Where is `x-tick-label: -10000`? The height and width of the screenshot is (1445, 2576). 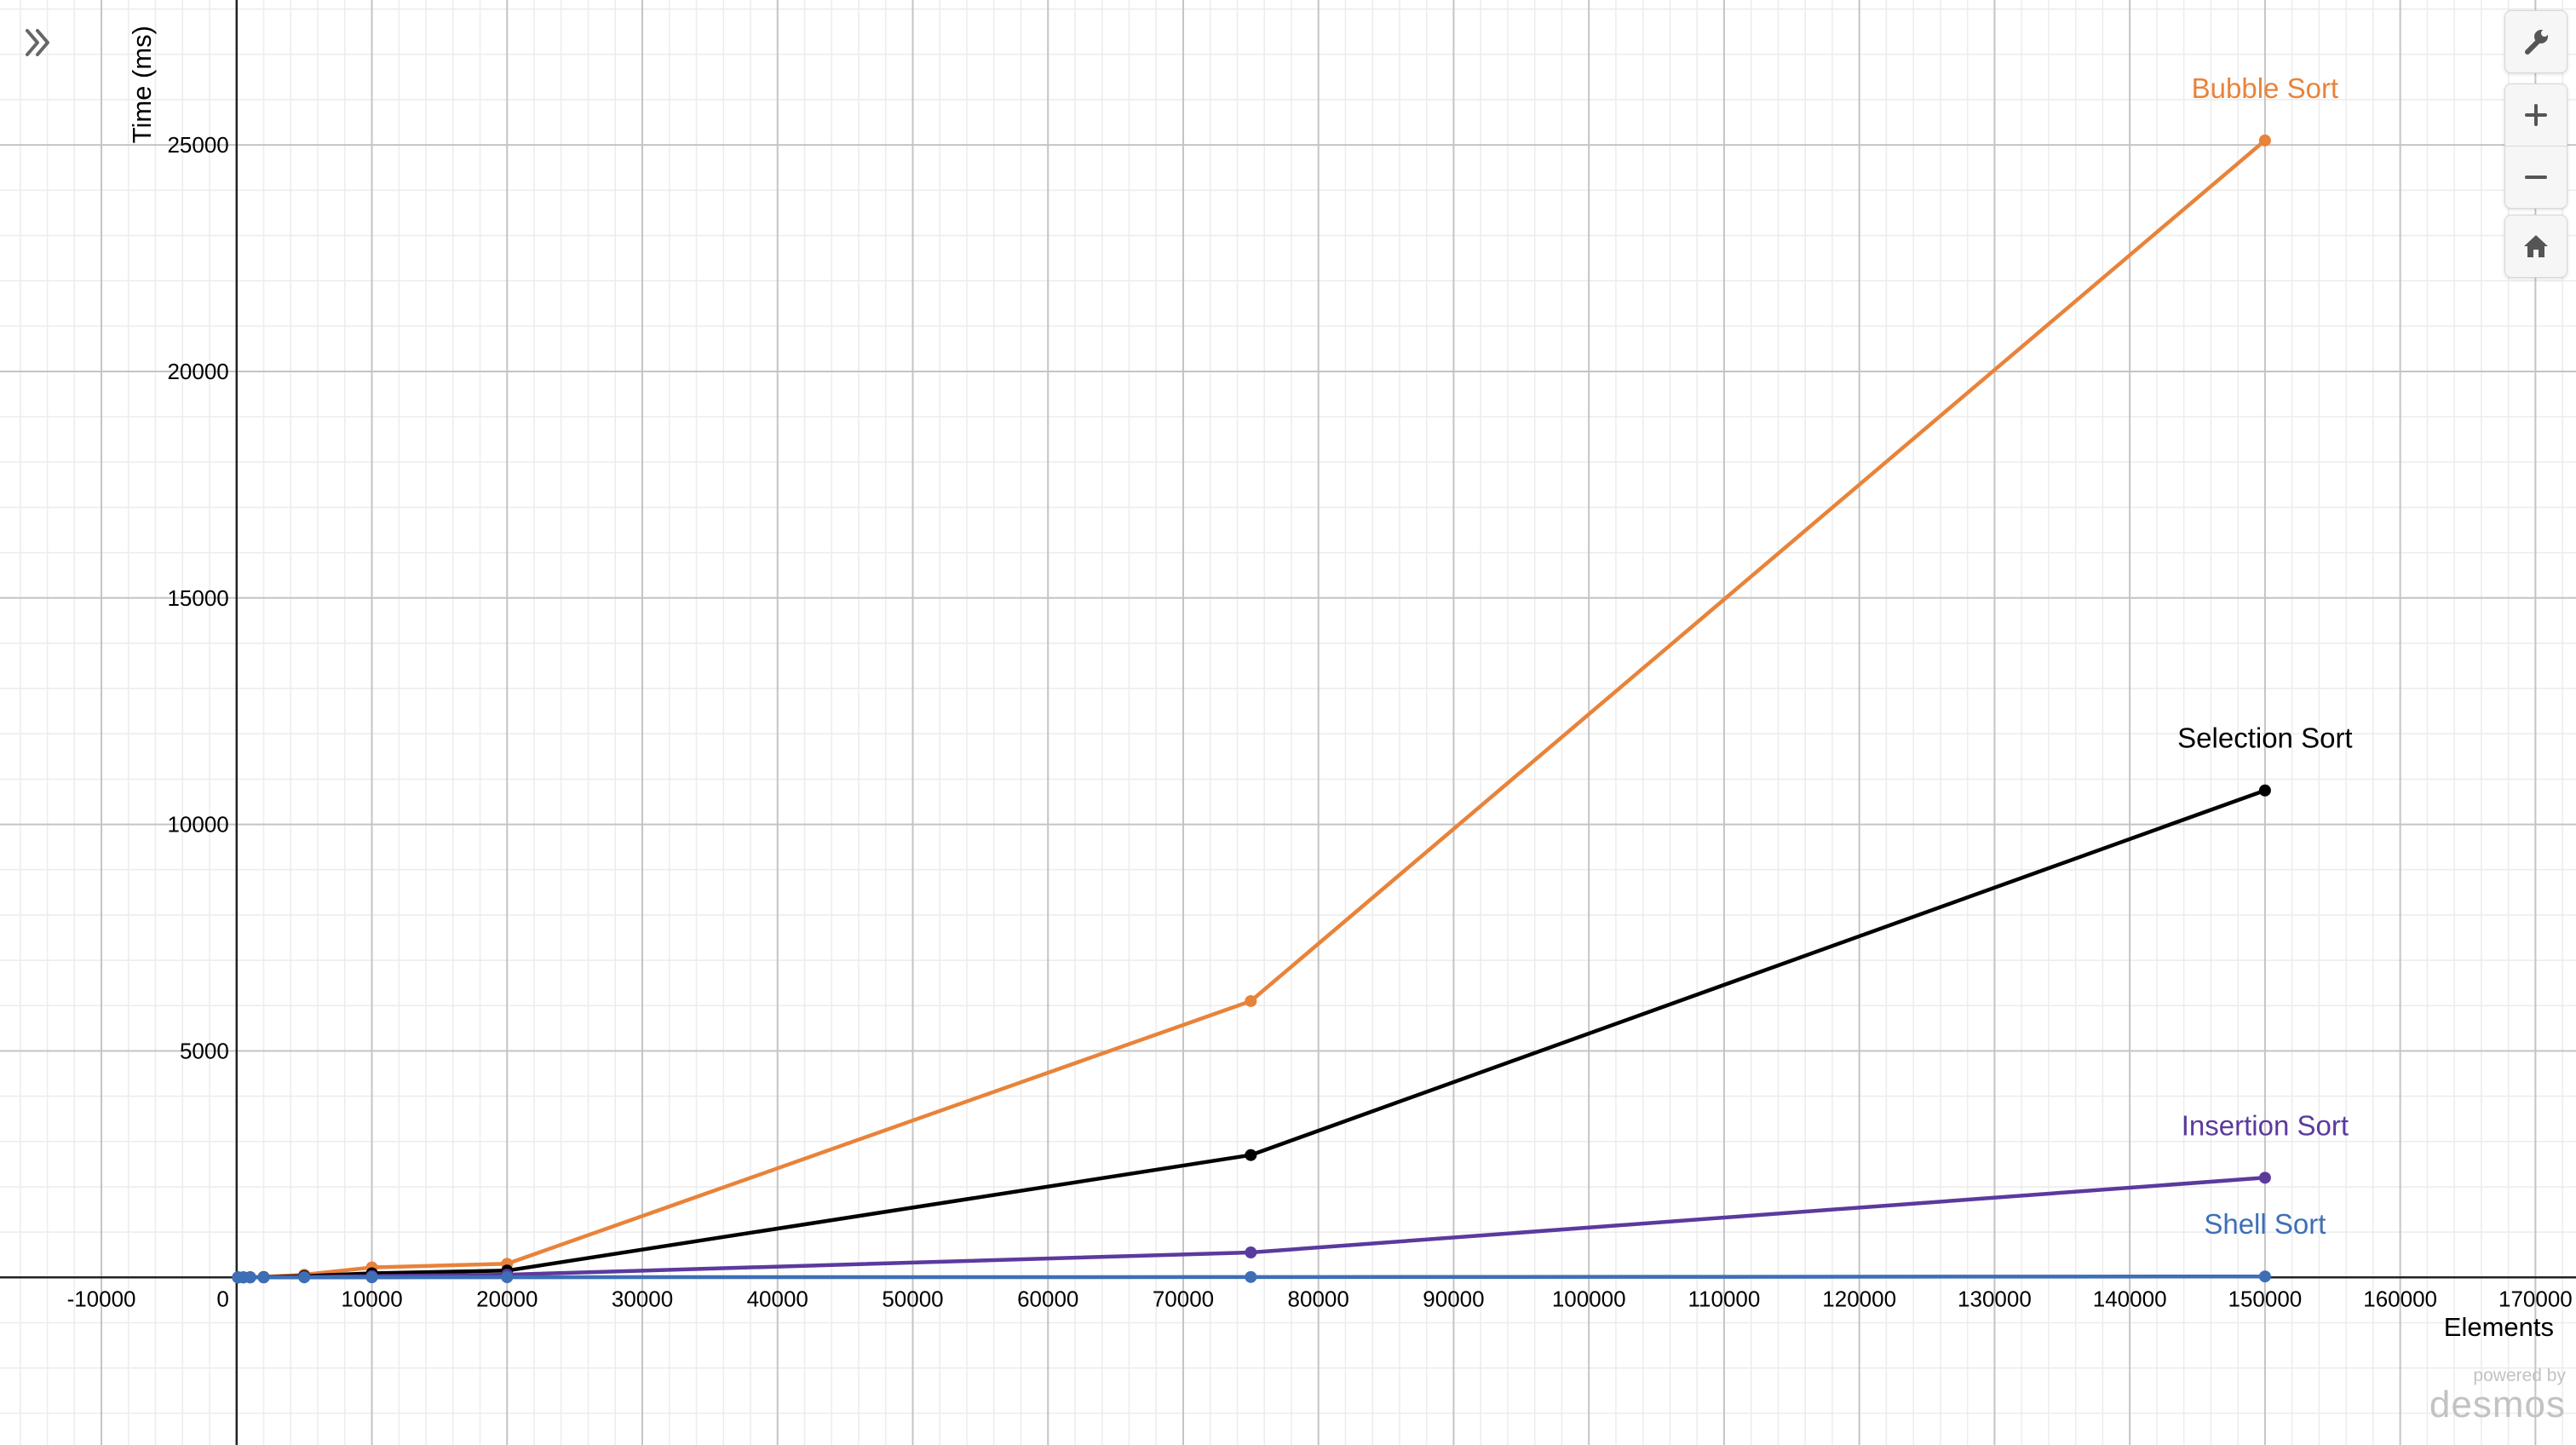 x-tick-label: -10000 is located at coordinates (101, 1298).